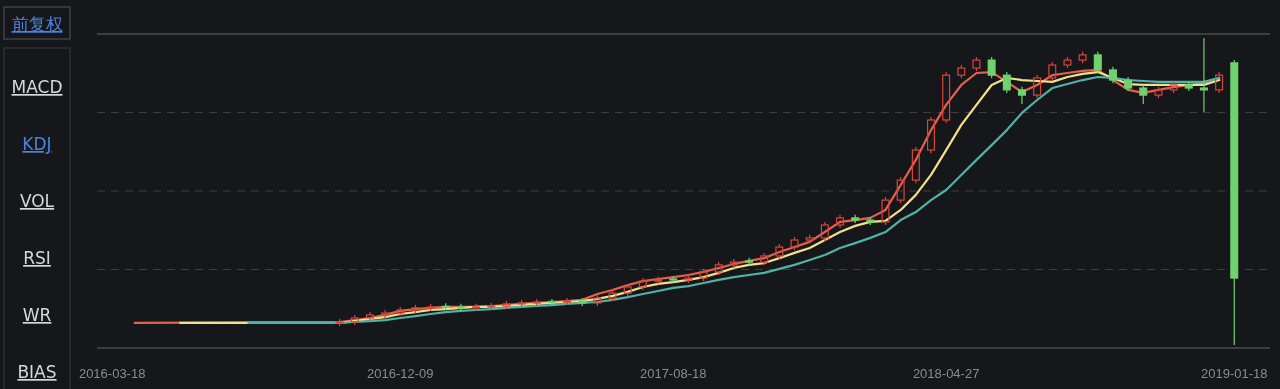  I want to click on x-tick-label: 2016-12-09, so click(400, 373).